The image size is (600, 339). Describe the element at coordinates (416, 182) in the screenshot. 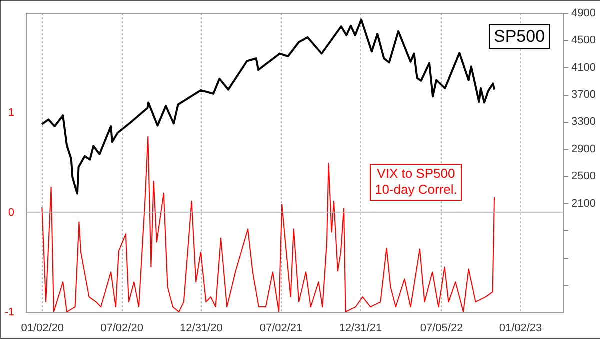

I see `text: VIX to SP500 10-day Correl.` at that location.